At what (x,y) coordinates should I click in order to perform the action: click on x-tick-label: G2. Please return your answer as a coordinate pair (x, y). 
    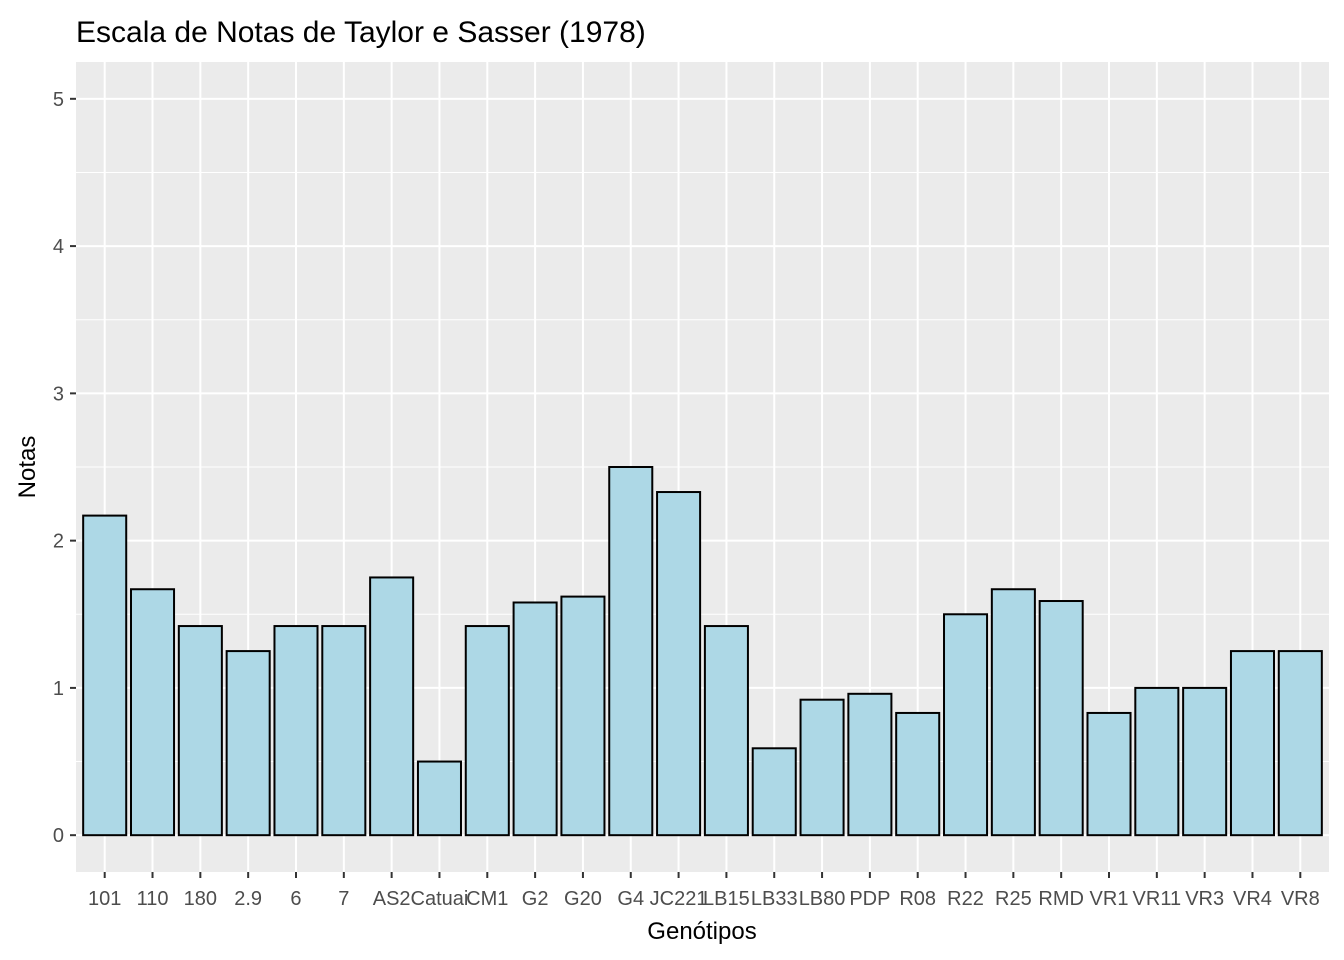
    Looking at the image, I should click on (535, 899).